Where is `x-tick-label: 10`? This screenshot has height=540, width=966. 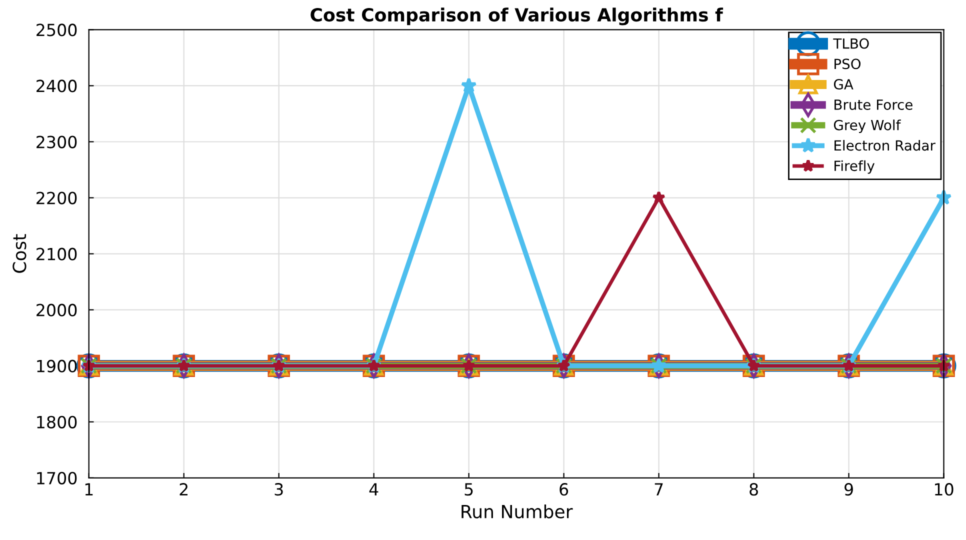 x-tick-label: 10 is located at coordinates (944, 489).